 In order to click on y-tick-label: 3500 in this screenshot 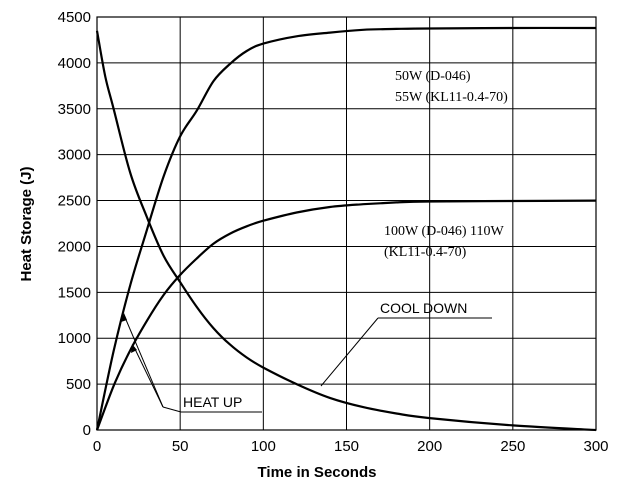, I will do `click(74, 109)`.